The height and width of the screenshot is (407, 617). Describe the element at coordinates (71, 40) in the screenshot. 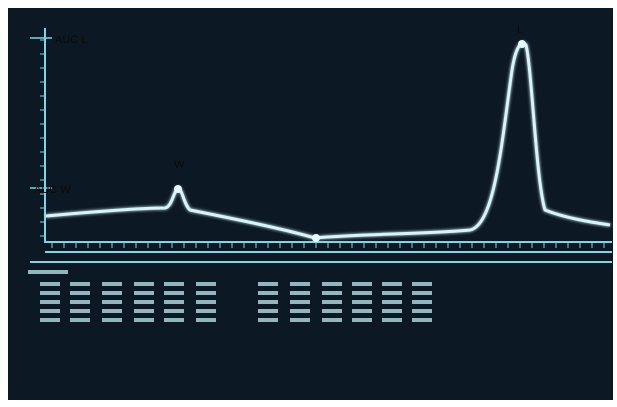

I see `auc-l-label: AUC L` at that location.